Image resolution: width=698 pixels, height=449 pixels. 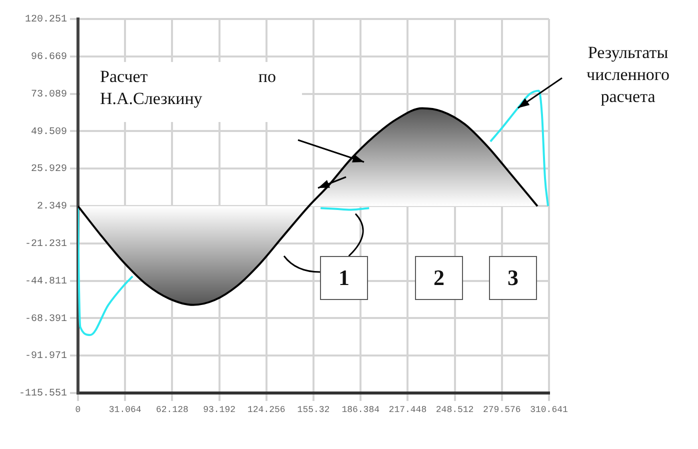 I want to click on y-tick-label: 120.251, so click(x=45, y=20).